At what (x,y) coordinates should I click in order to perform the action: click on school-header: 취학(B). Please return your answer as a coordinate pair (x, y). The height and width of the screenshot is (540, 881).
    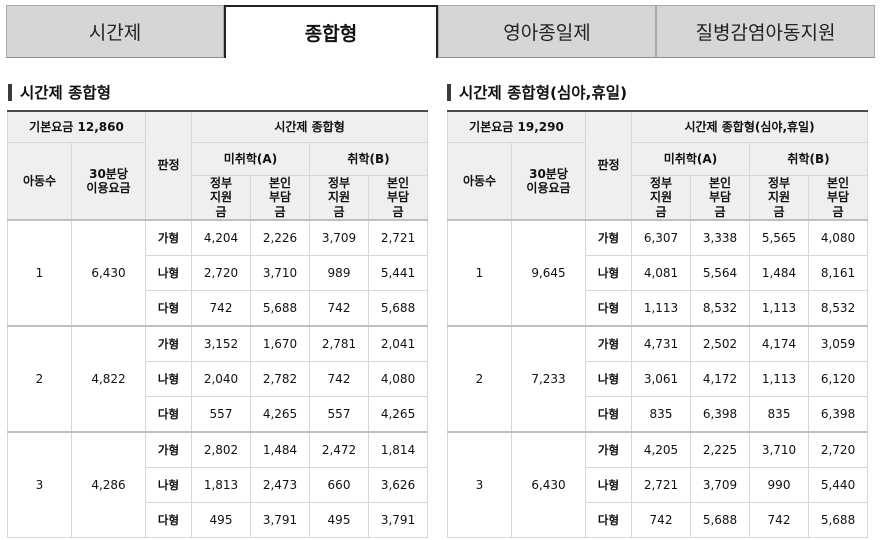
    Looking at the image, I should click on (368, 159).